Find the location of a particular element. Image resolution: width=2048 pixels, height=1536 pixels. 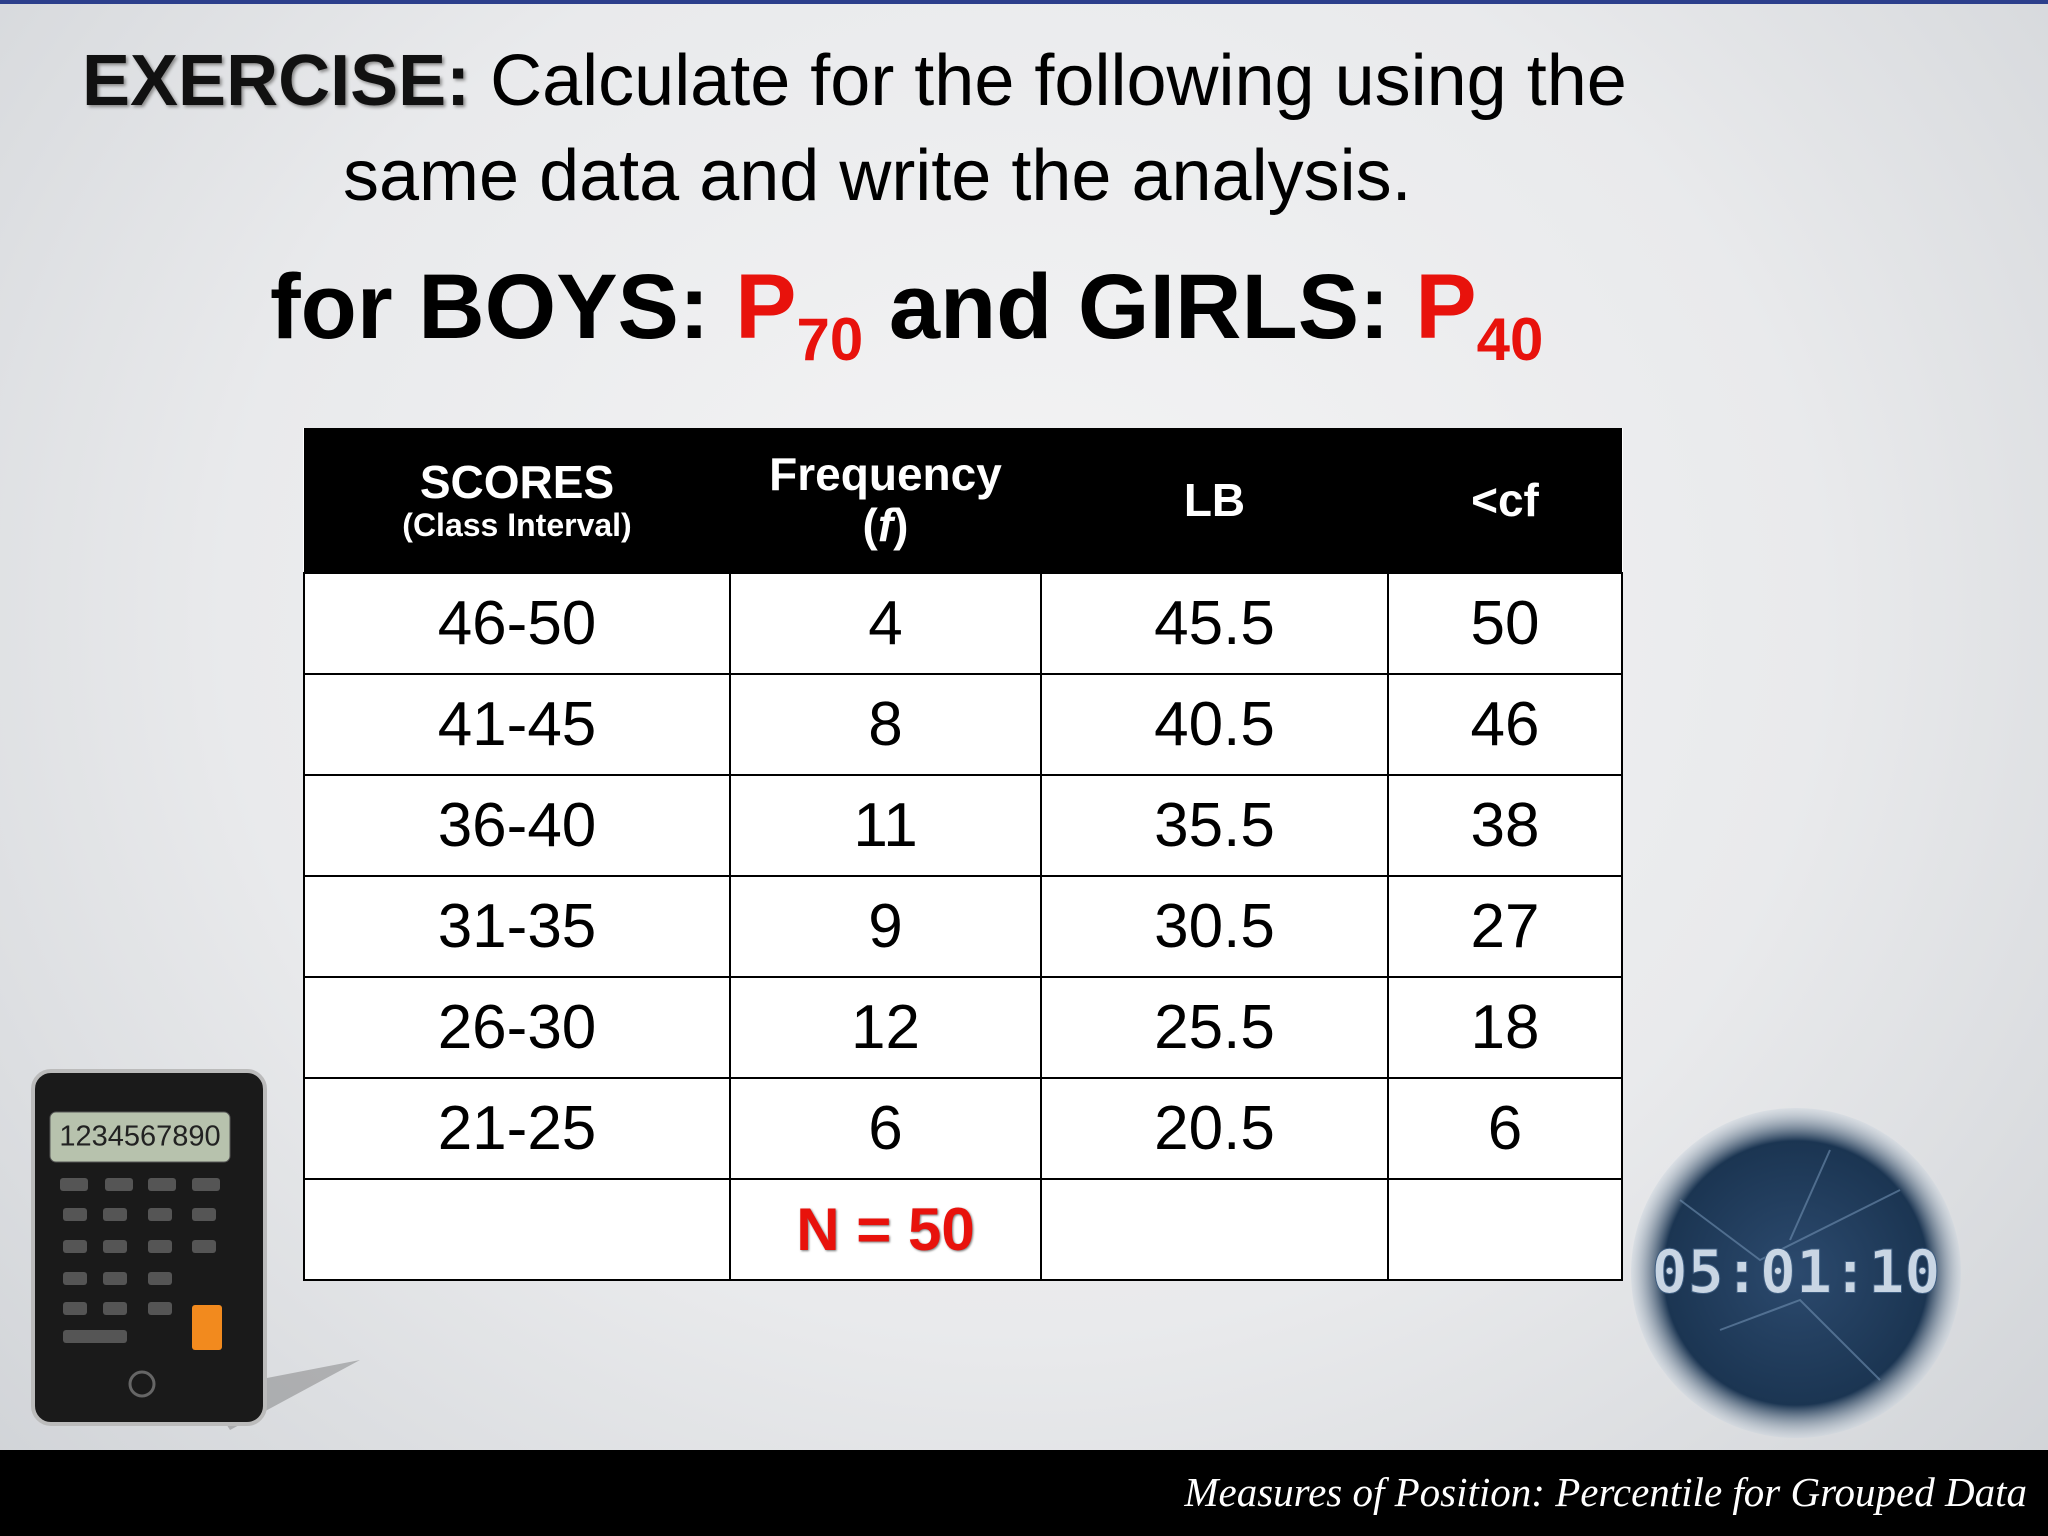

table-cell: 41-45 is located at coordinates (517, 724).